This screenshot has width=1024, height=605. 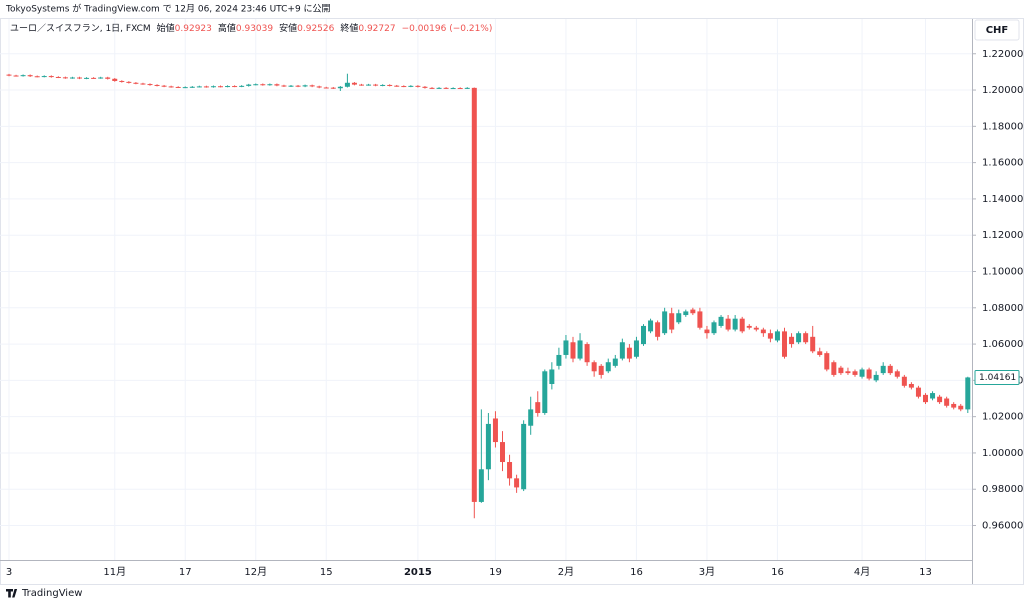 What do you see at coordinates (495, 572) in the screenshot?
I see `x-tick-label: 19` at bounding box center [495, 572].